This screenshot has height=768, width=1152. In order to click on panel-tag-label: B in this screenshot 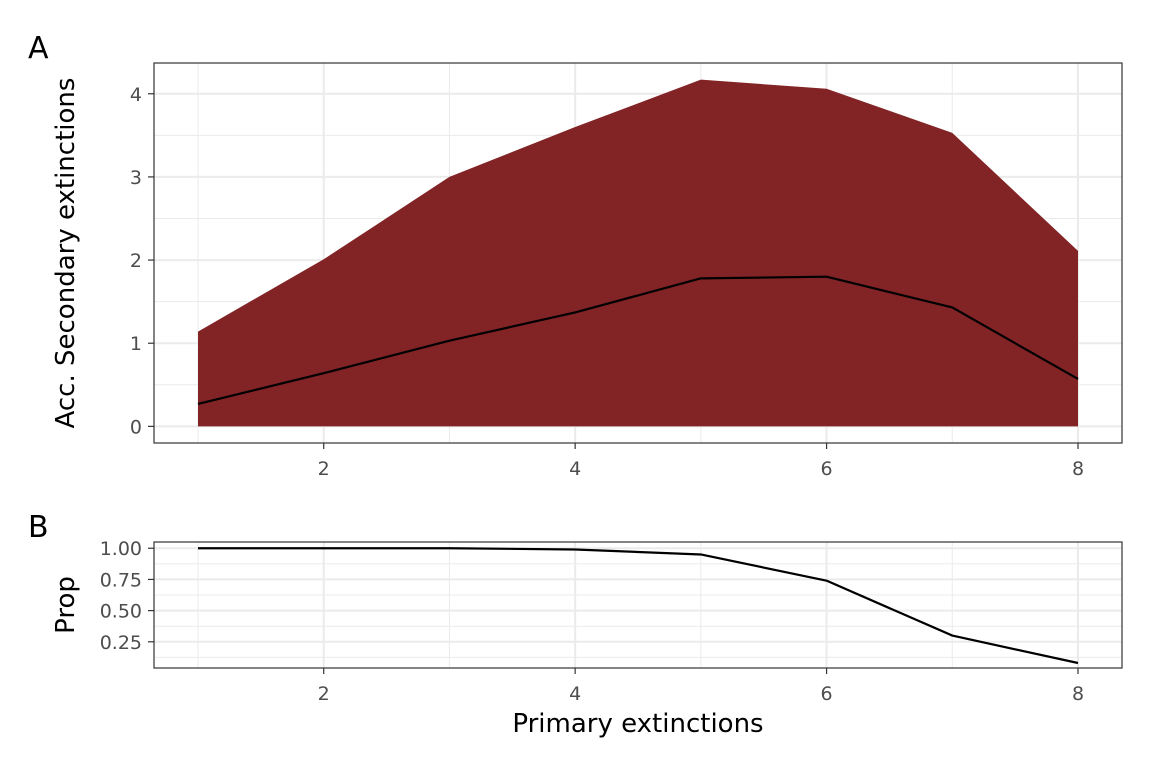, I will do `click(38, 527)`.